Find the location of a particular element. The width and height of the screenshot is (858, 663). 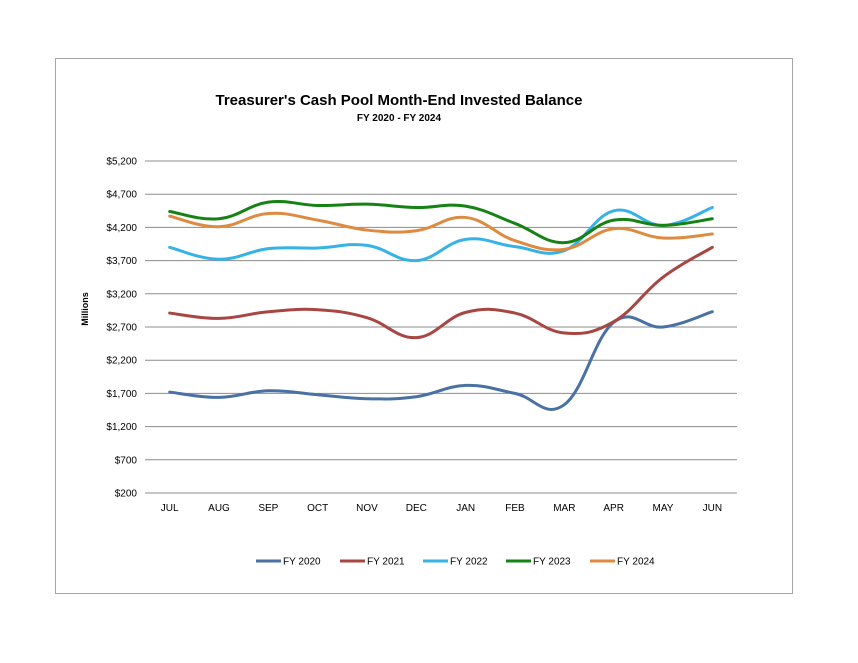

x-tick-label: APR is located at coordinates (613, 508).